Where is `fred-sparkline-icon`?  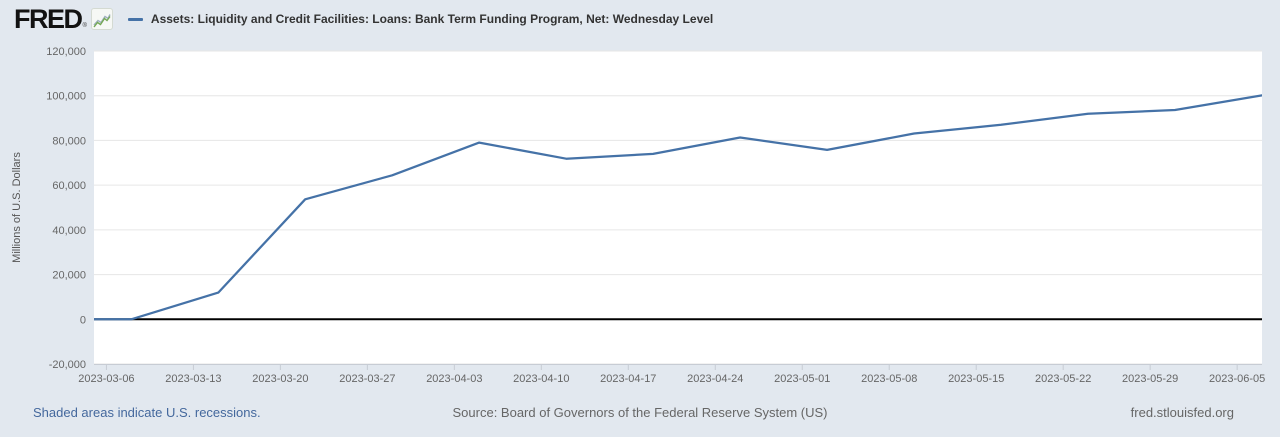
fred-sparkline-icon is located at coordinates (101, 19).